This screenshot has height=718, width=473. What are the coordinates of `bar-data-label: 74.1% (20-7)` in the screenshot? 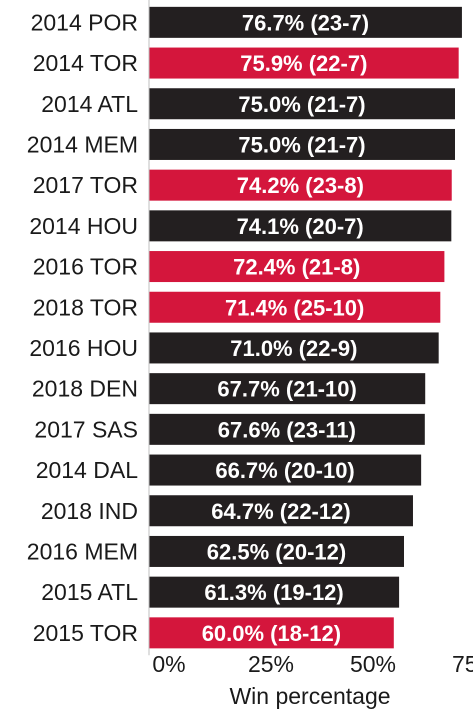 It's located at (300, 226).